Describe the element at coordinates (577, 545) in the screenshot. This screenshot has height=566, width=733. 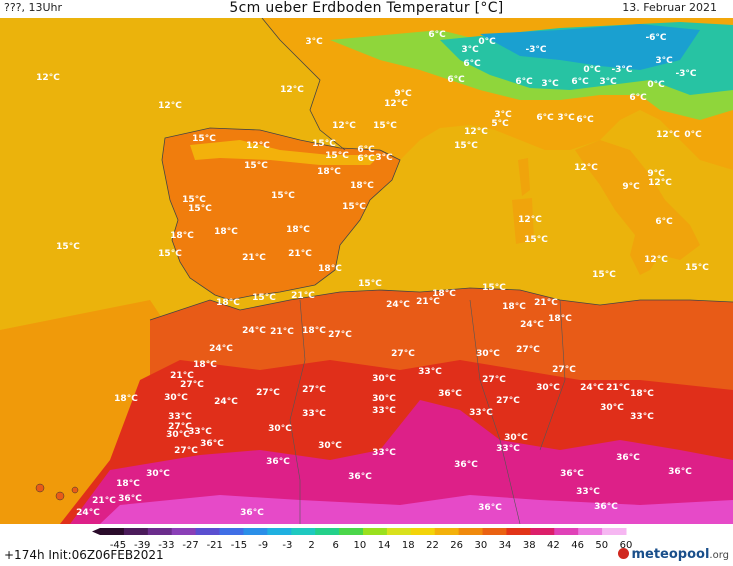
I see `scale-label: 46` at that location.